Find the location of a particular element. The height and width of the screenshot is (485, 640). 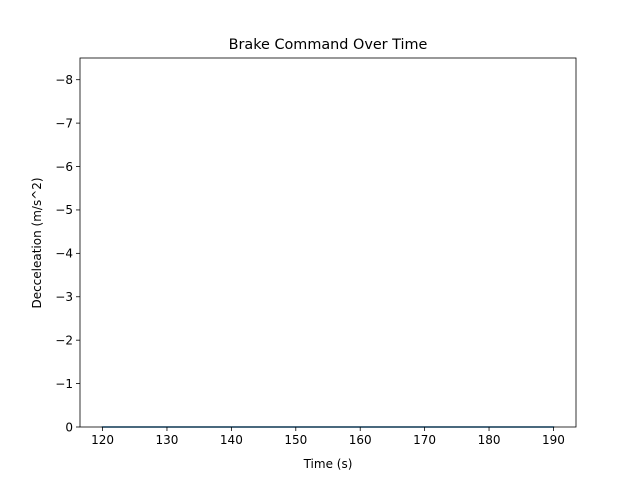

y-axis-ticks: 0 −1 −2 −3 −4 −5 −6 −7 −8 is located at coordinates (67, 253).